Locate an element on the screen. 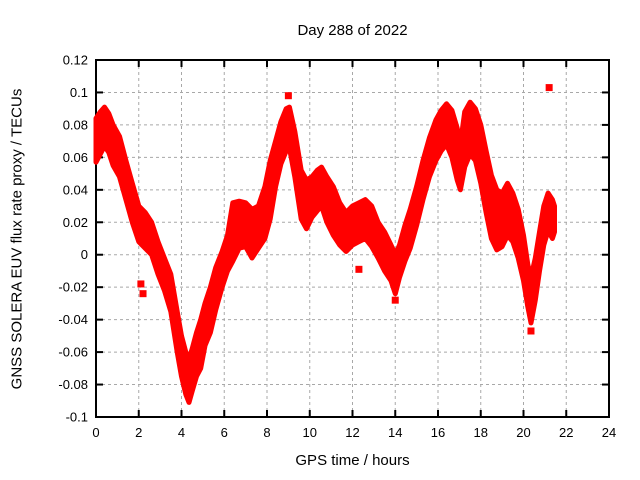 The height and width of the screenshot is (480, 640). x-tick-label: 8 is located at coordinates (266, 432).